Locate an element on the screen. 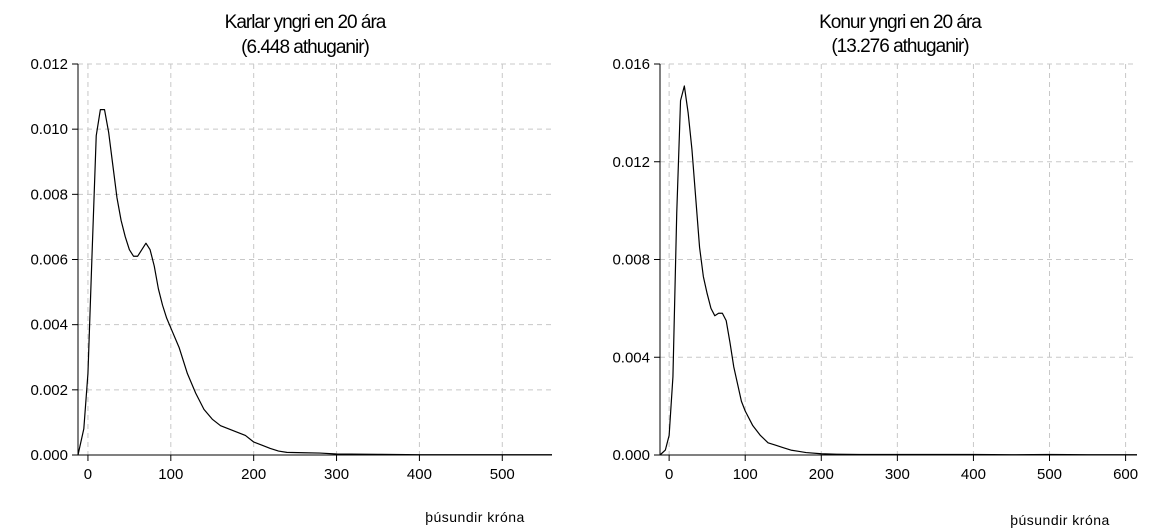 The height and width of the screenshot is (529, 1150). y-tick-label: 0.002 is located at coordinates (49, 390).